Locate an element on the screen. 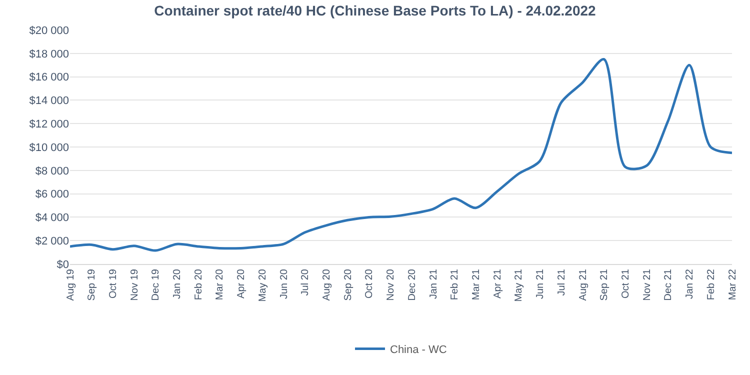 The width and height of the screenshot is (750, 375). y-tick-label: $18 000 is located at coordinates (49, 54).